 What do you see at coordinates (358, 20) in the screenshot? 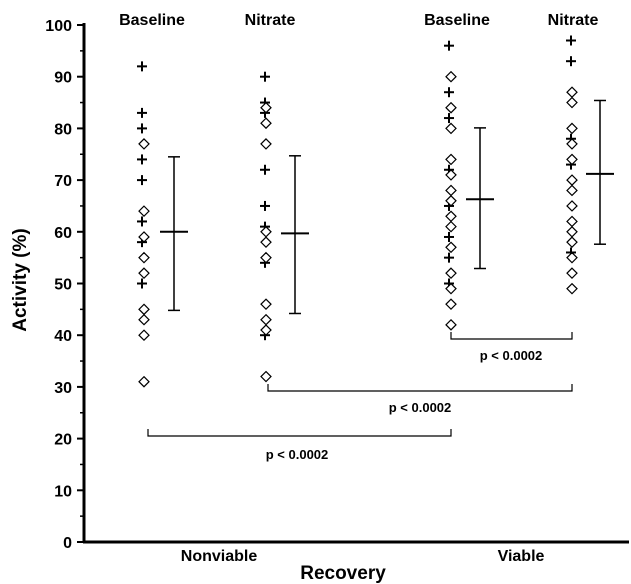
I see `group-headers: Baseline Nitrate Baseline Nitrate` at bounding box center [358, 20].